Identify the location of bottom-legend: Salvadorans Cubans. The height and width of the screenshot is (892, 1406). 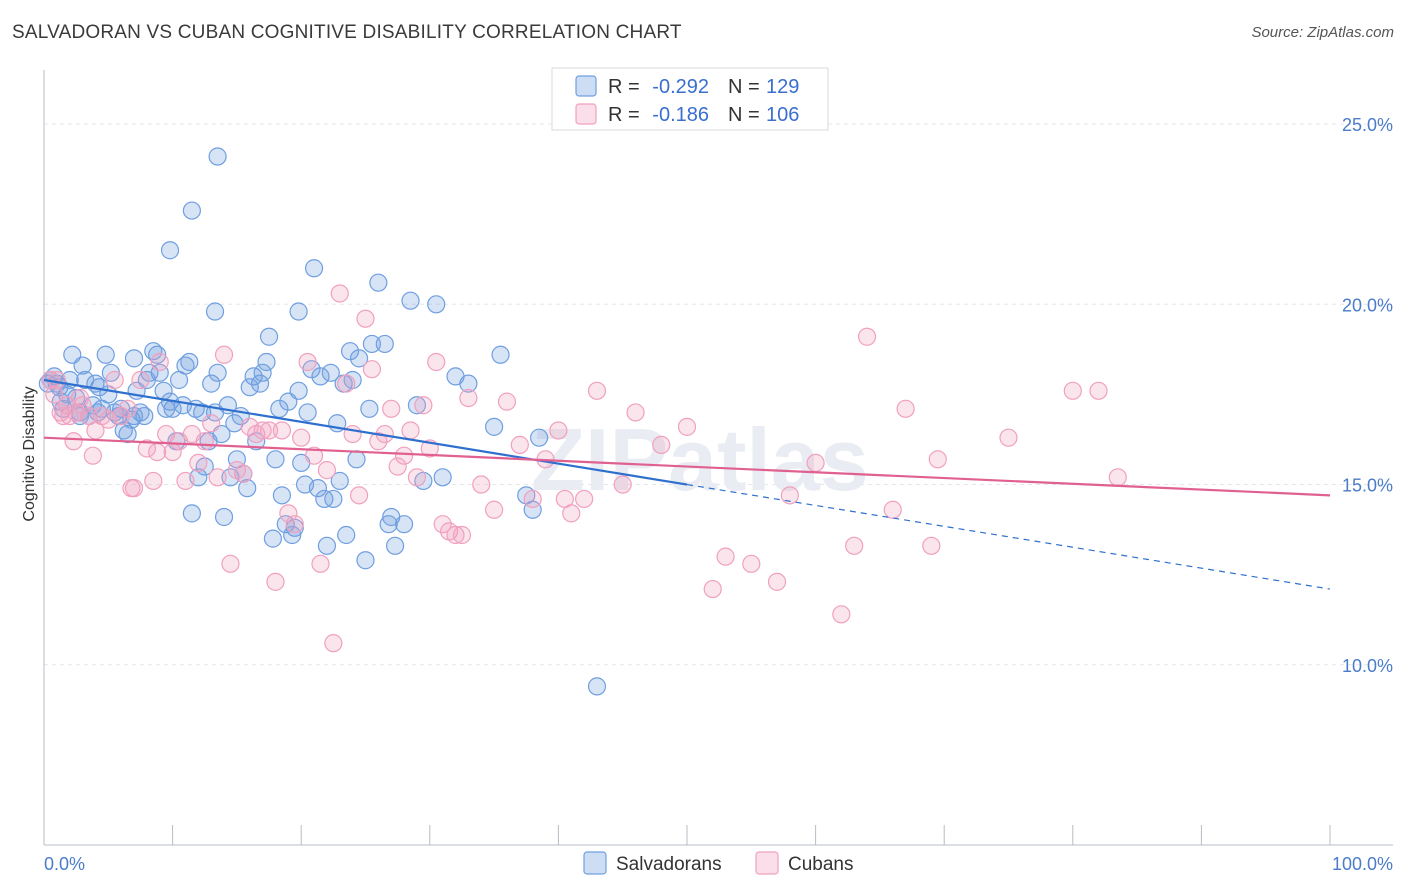
(718, 863).